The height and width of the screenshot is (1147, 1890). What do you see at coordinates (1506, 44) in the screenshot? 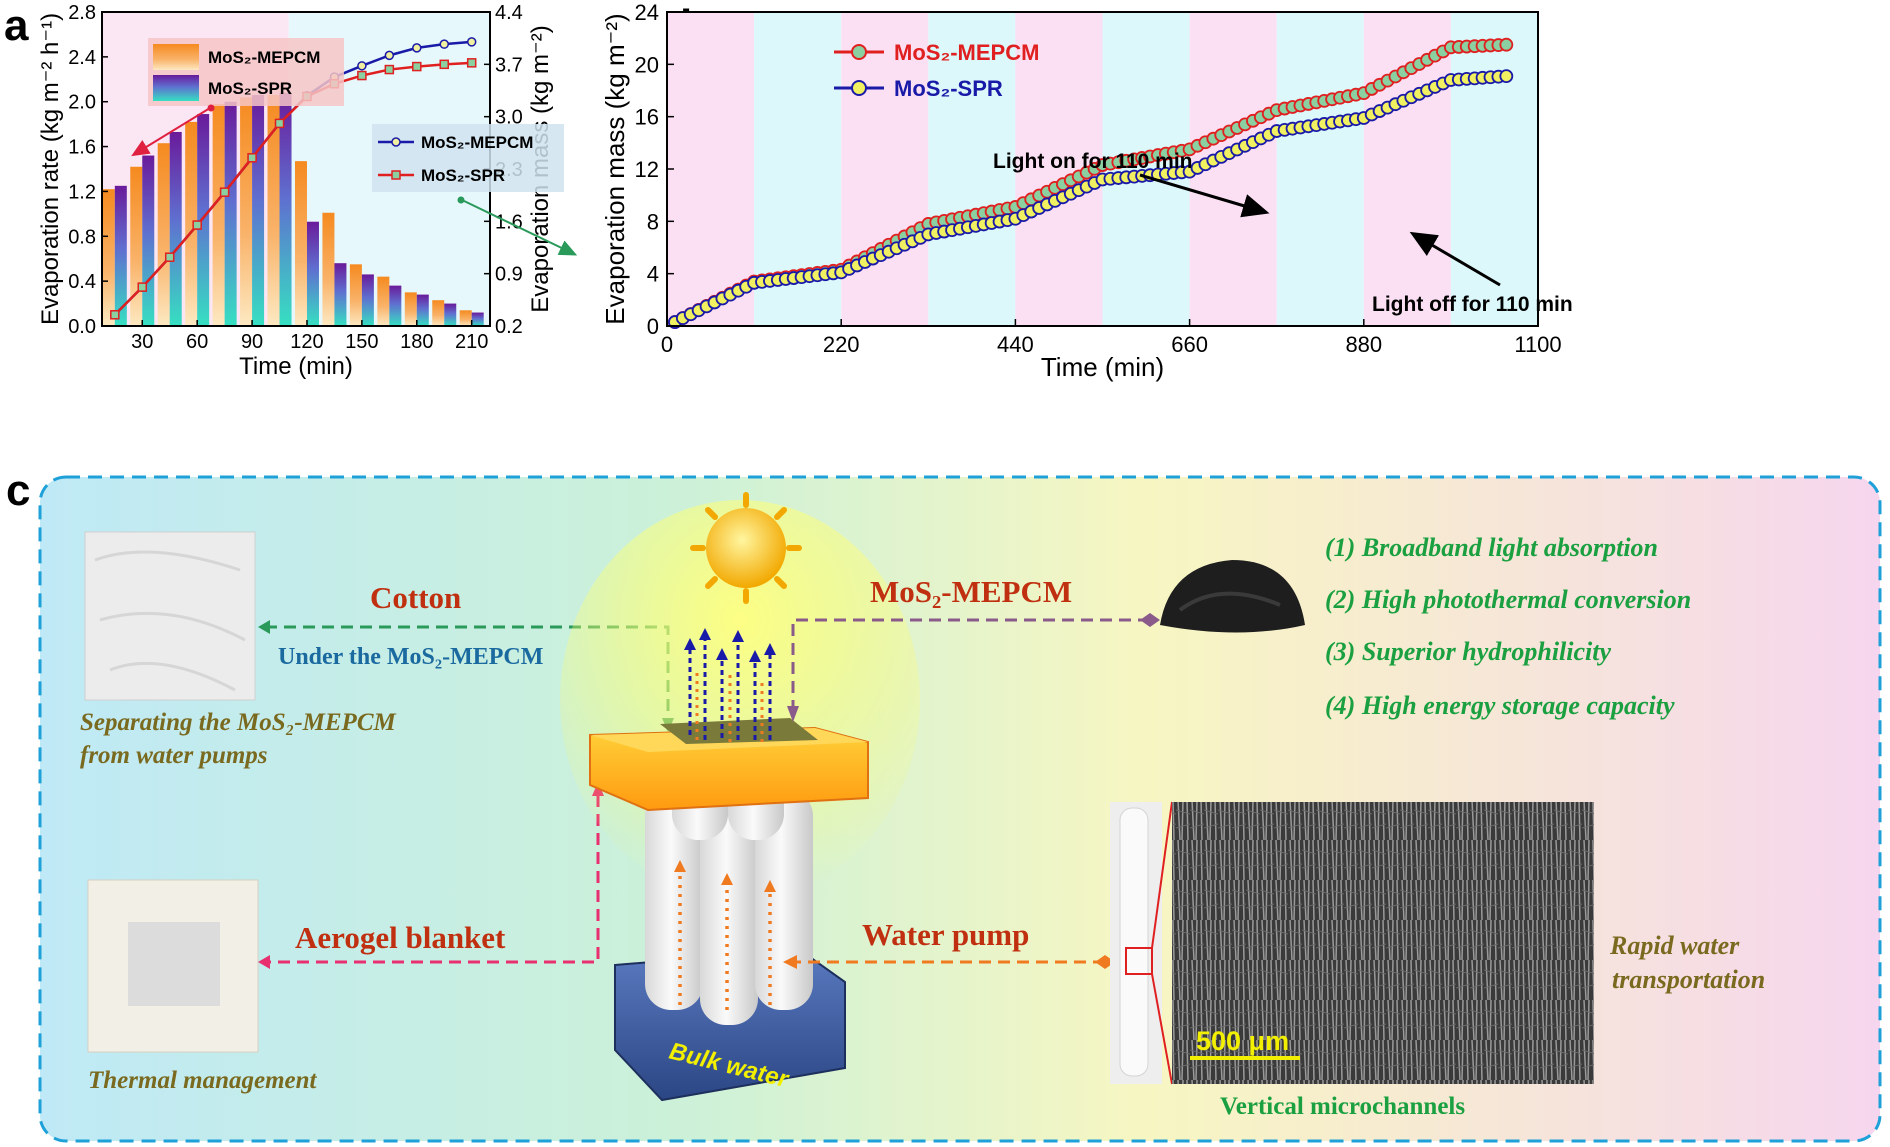
I see `point-mepcm-b` at bounding box center [1506, 44].